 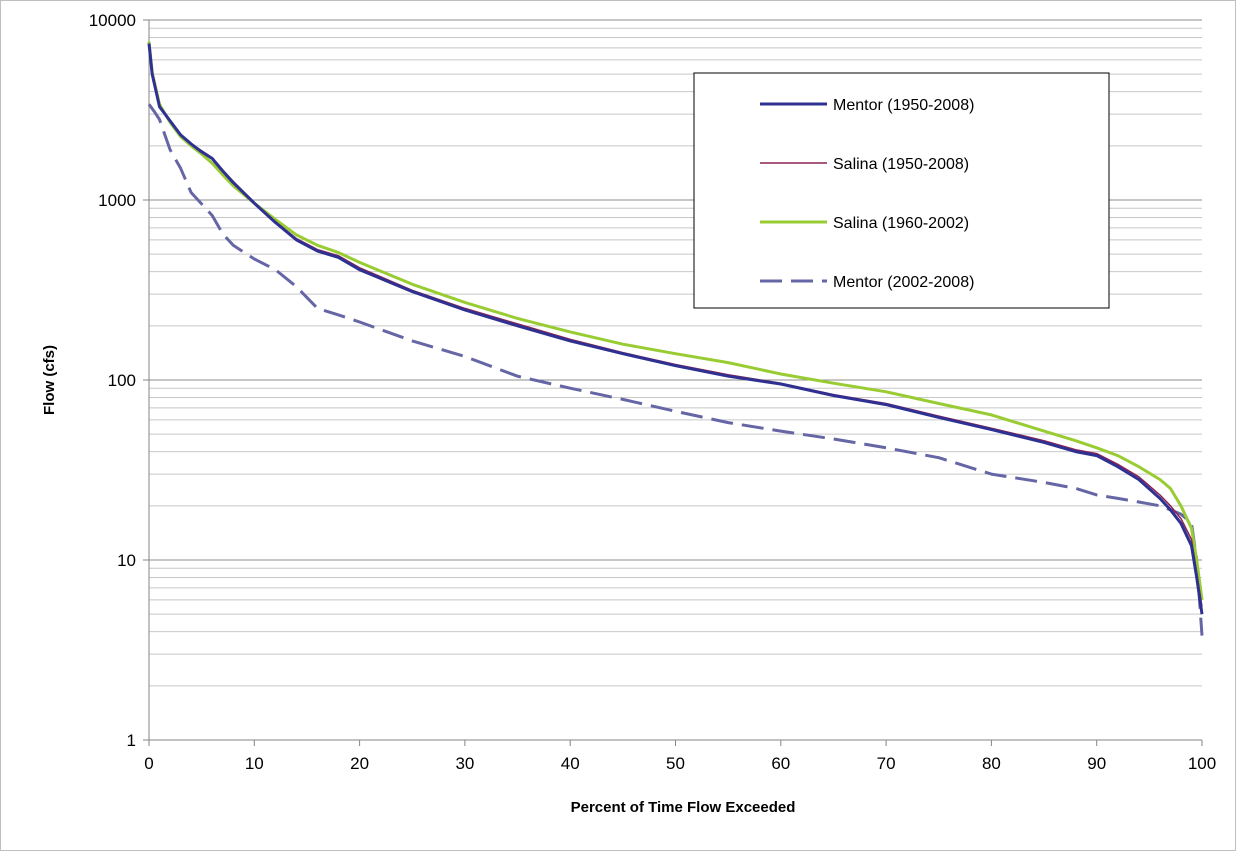 What do you see at coordinates (112, 20) in the screenshot?
I see `y-tick-label: 10000` at bounding box center [112, 20].